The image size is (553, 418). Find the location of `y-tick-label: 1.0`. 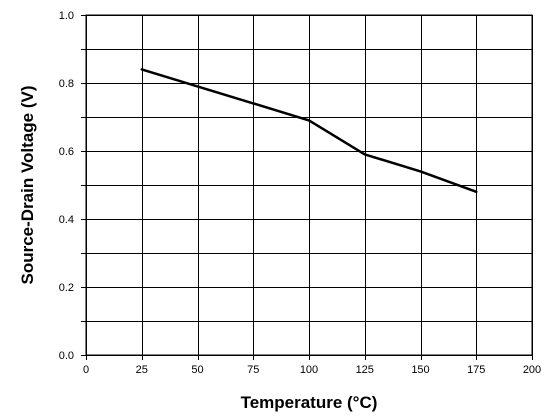

y-tick-label: 1.0 is located at coordinates (66, 16).